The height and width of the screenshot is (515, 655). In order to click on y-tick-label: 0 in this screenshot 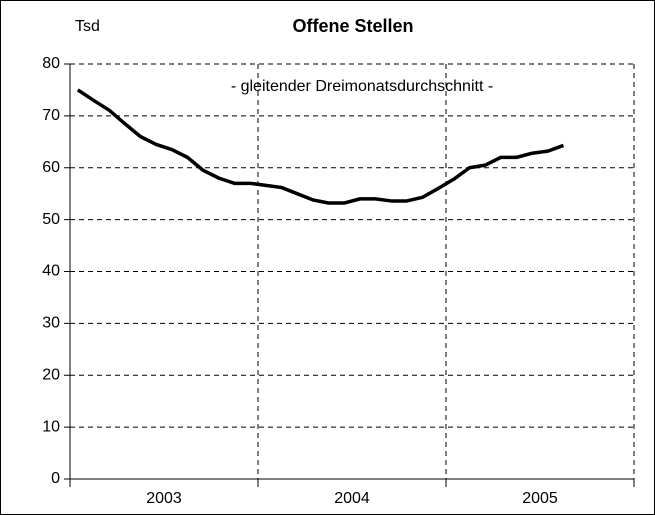, I will do `click(55, 478)`.